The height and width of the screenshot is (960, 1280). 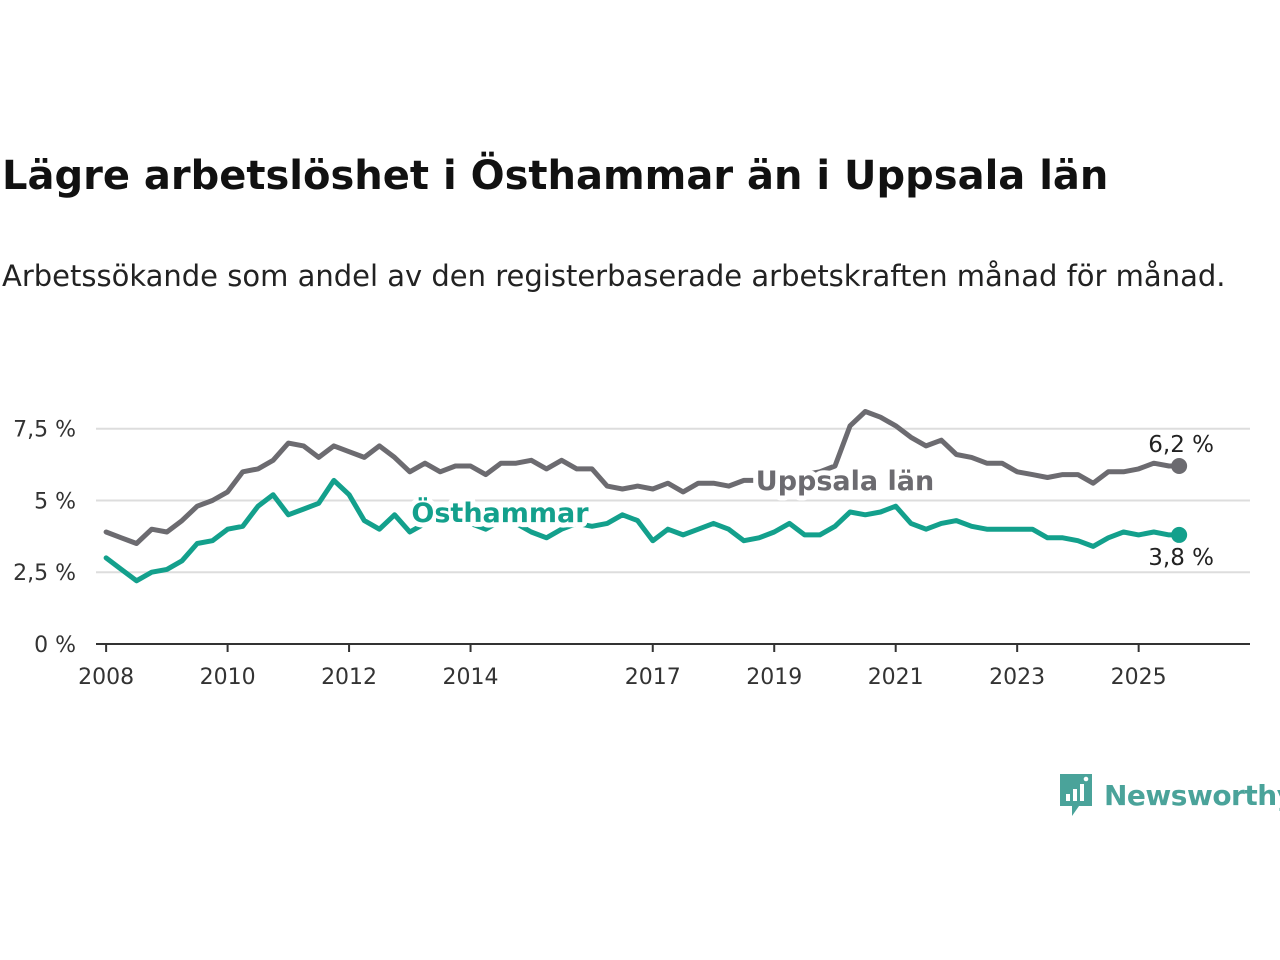 I want to click on x-tick-label: 2017, so click(x=653, y=677).